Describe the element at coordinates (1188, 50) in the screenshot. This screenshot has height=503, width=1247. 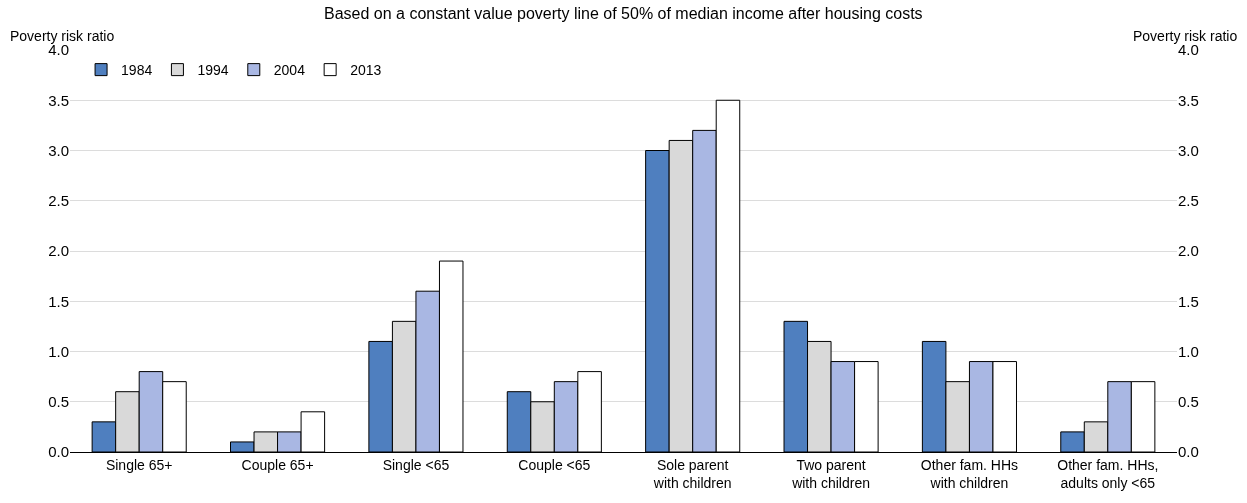
I see `y2-tick-label: 4.0` at that location.